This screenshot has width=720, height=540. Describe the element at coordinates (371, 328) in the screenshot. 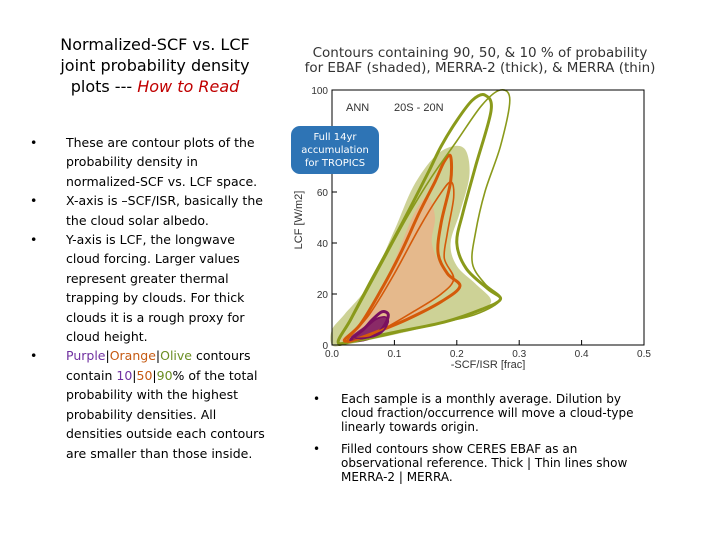

I see `merra-10-contour` at that location.